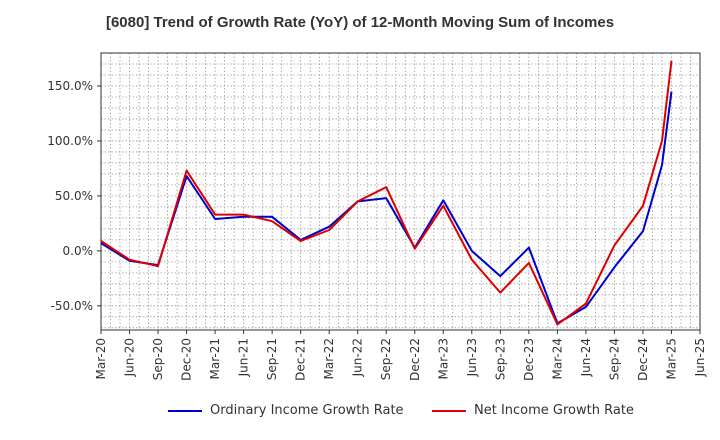  Describe the element at coordinates (307, 410) in the screenshot. I see `legend-label-ordinary: Ordinary Income Growth Rate` at that location.